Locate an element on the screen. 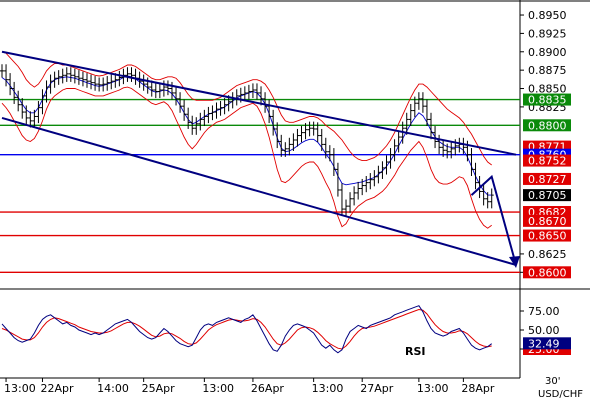 This screenshot has width=590, height=404. rsi-signal-line is located at coordinates (246, 329).